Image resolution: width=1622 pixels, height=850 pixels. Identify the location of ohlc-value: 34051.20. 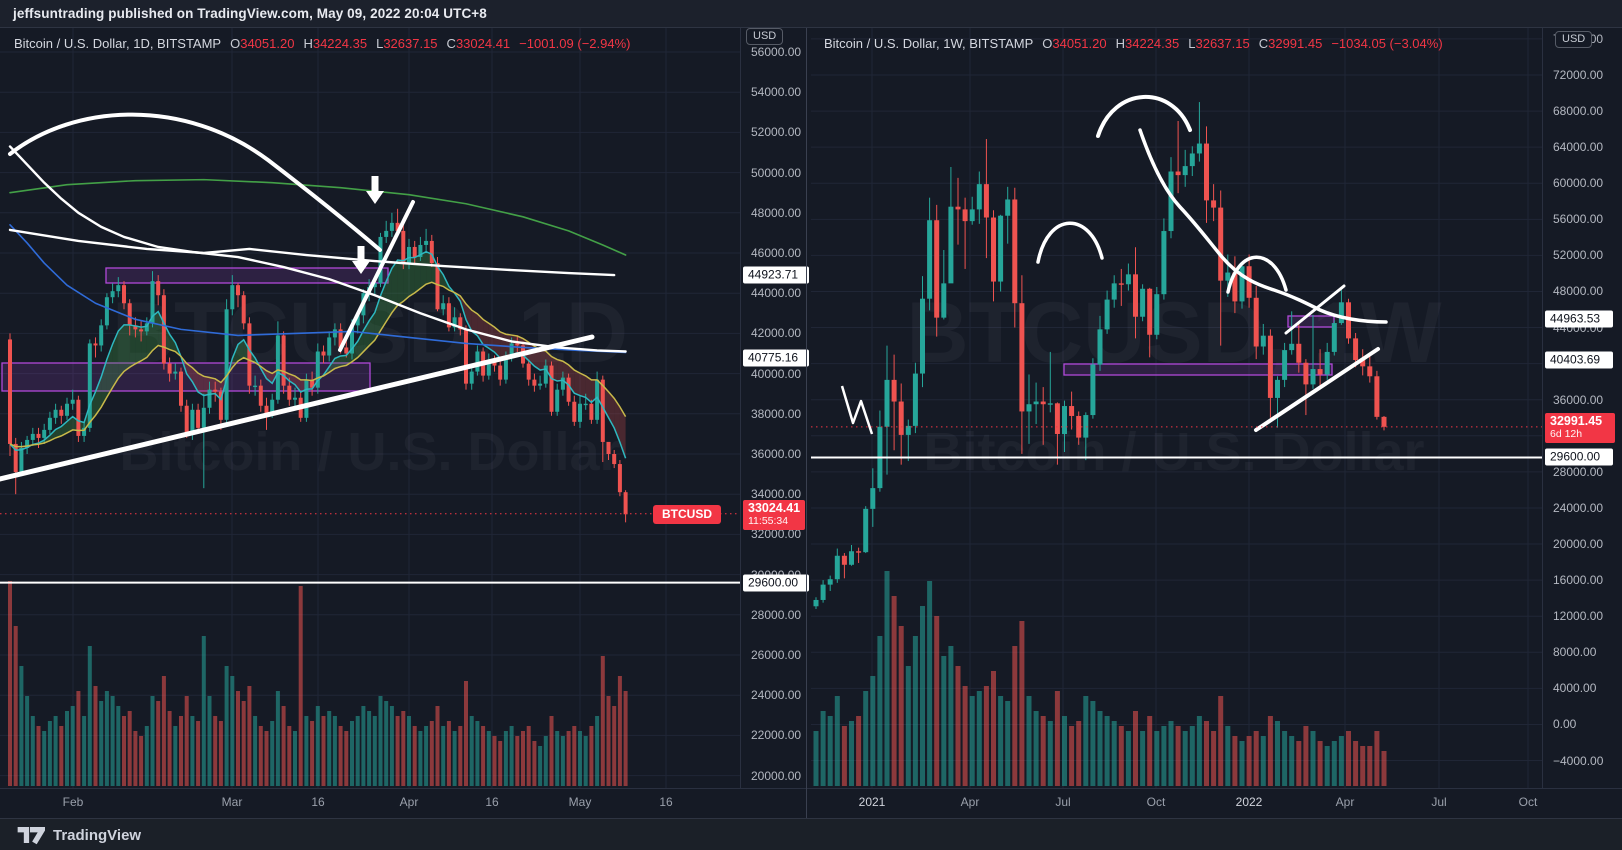
(1079, 43).